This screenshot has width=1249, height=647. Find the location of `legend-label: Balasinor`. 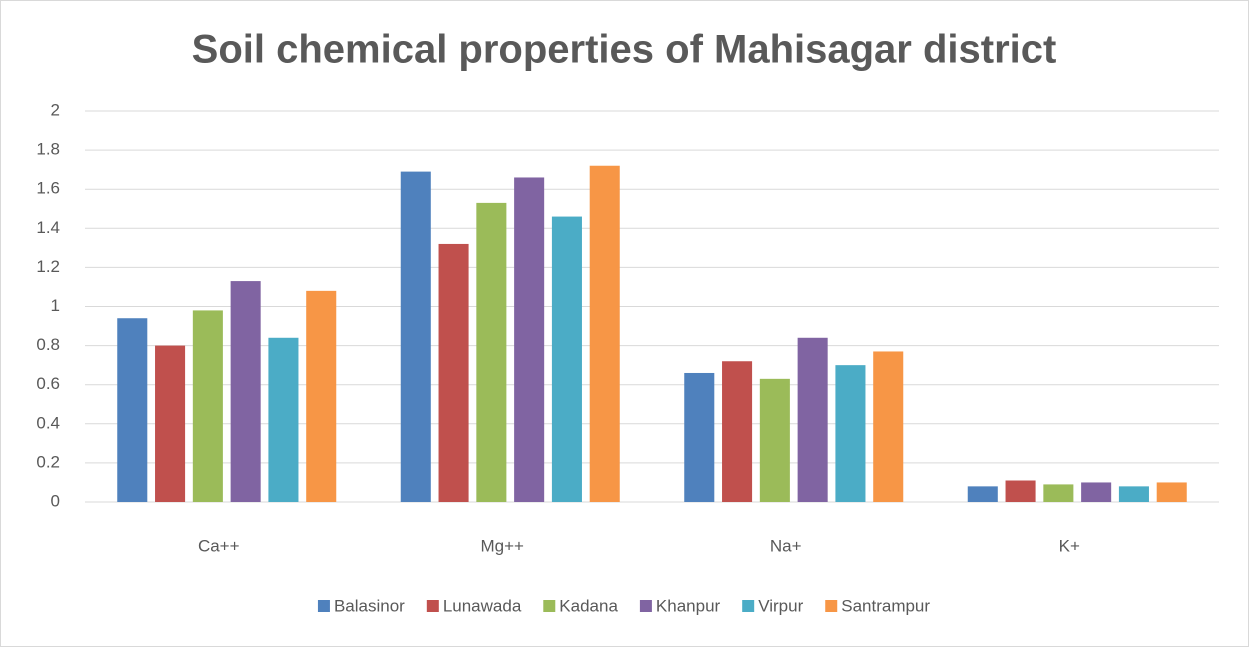

legend-label: Balasinor is located at coordinates (369, 605).